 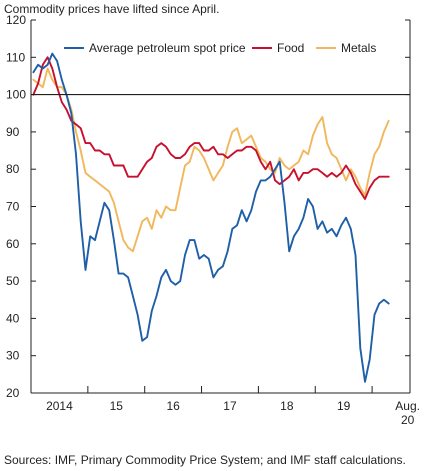 What do you see at coordinates (287, 406) in the screenshot?
I see `x-tick-label: 18` at bounding box center [287, 406].